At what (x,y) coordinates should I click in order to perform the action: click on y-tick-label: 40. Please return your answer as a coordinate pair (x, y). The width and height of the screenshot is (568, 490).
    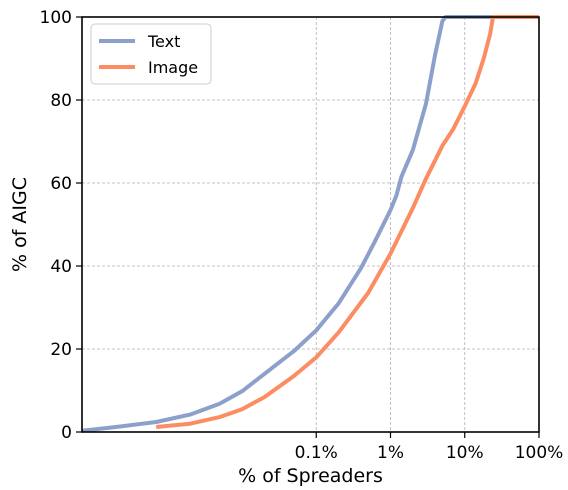
    Looking at the image, I should click on (61, 267).